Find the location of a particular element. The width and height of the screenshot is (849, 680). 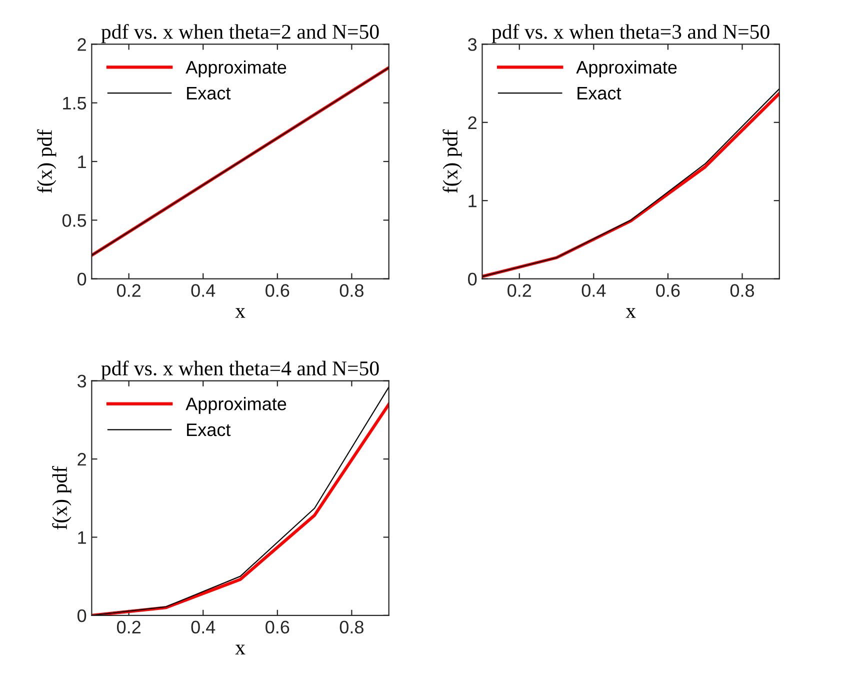

chart-title: pdf vs. x when theta=3 and N=50 is located at coordinates (631, 34).